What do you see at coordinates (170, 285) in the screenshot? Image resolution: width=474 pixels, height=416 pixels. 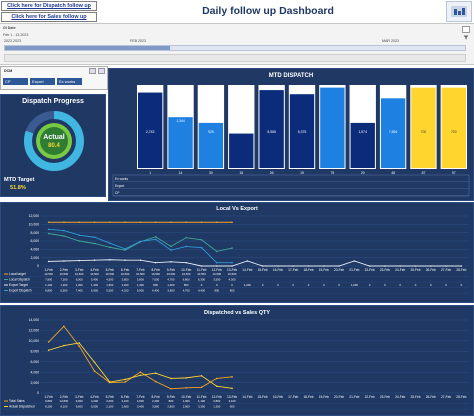 I see `table-value: 1,000` at bounding box center [170, 285].